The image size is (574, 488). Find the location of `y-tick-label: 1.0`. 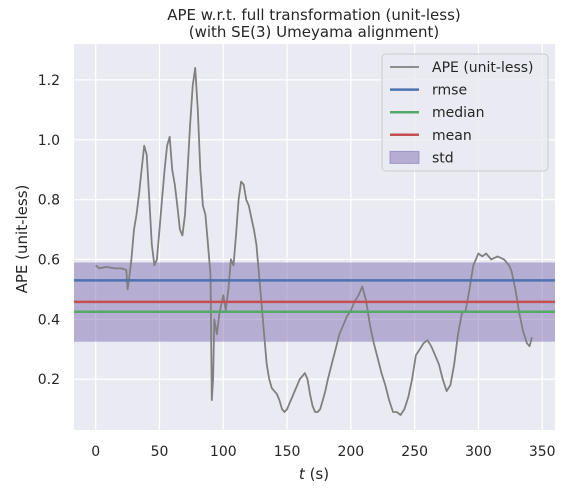

y-tick-label: 1.0 is located at coordinates (49, 141).